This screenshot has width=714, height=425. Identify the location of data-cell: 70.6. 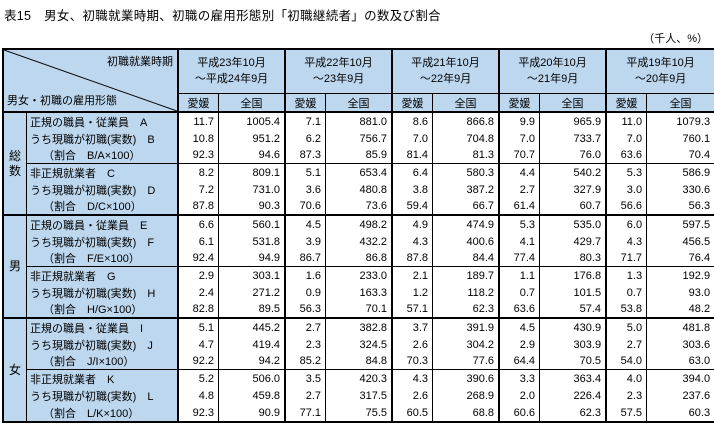
(306, 207).